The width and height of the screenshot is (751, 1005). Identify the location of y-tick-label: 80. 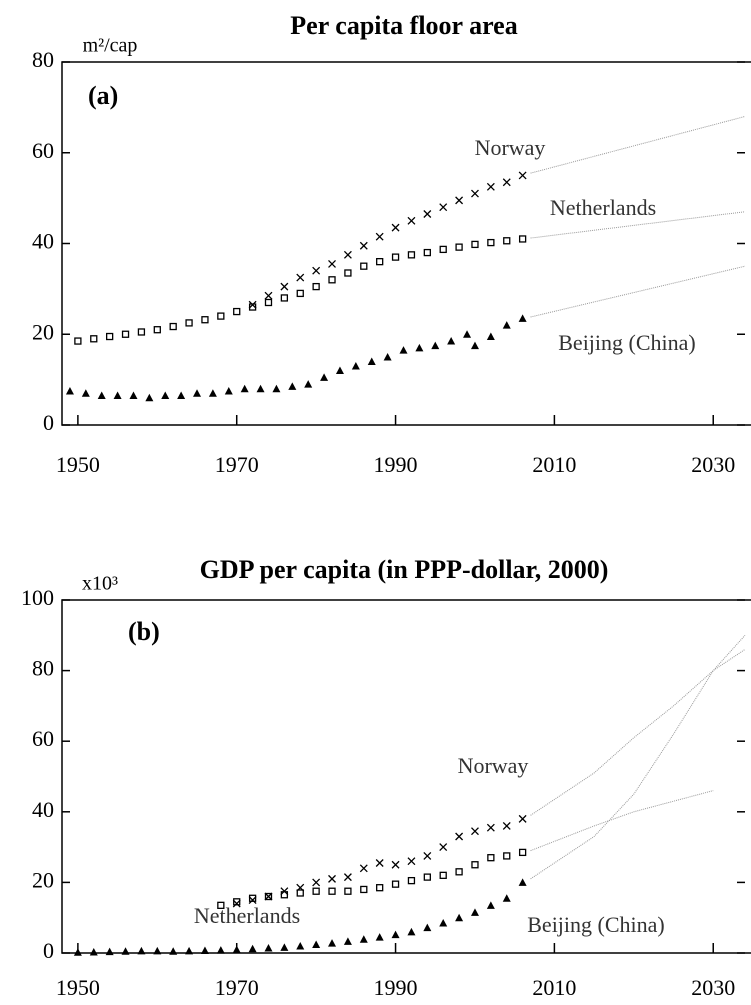
(43, 59).